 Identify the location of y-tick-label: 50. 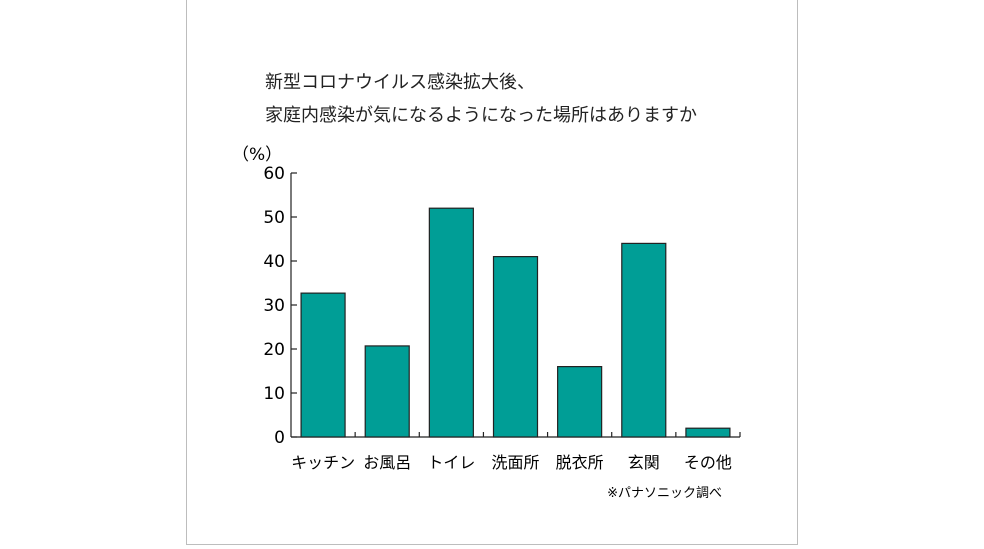
(274, 218).